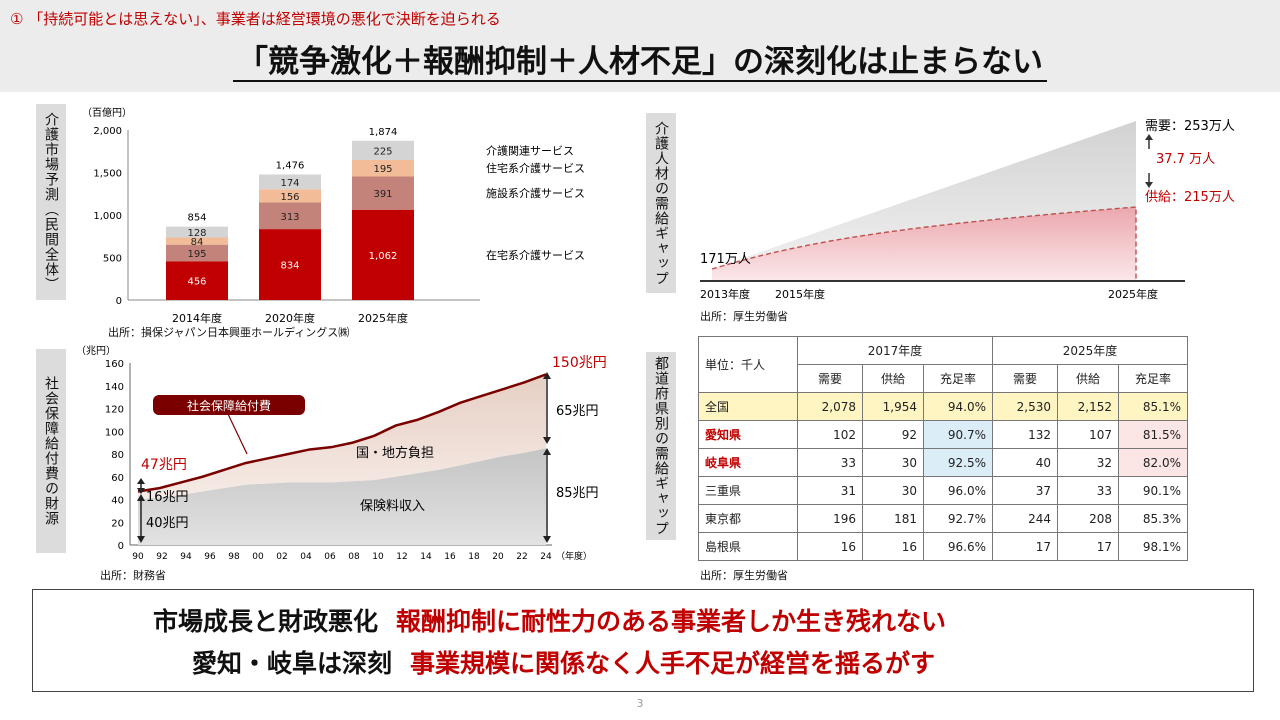 The image size is (1280, 720). Describe the element at coordinates (1133, 294) in the screenshot. I see `care-gap-xtick-2025: 2025年度` at that location.